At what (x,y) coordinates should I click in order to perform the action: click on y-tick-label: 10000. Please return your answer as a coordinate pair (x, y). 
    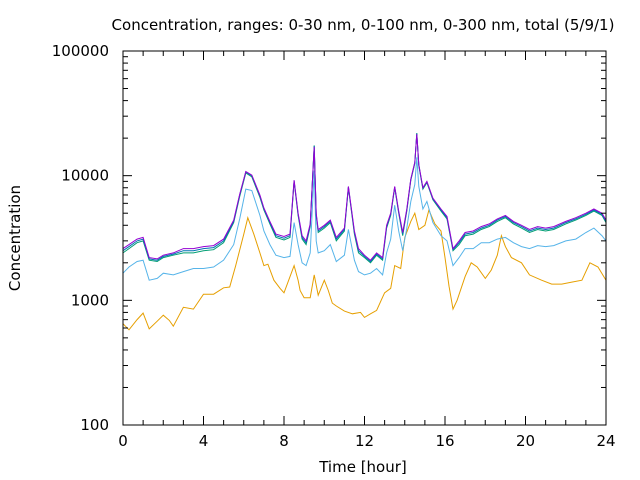
    Looking at the image, I should click on (85, 176).